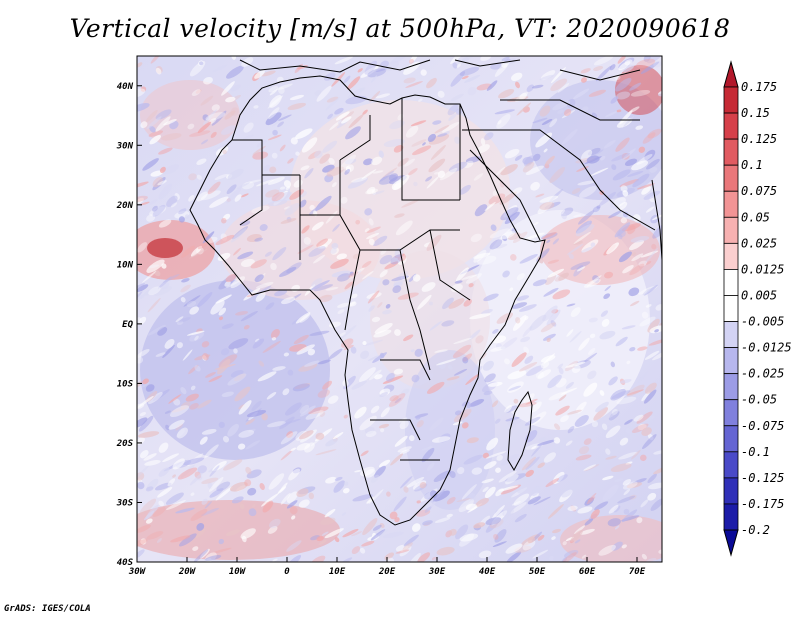 The height and width of the screenshot is (618, 800). What do you see at coordinates (437, 572) in the screenshot?
I see `lon-label: 30E` at bounding box center [437, 572].